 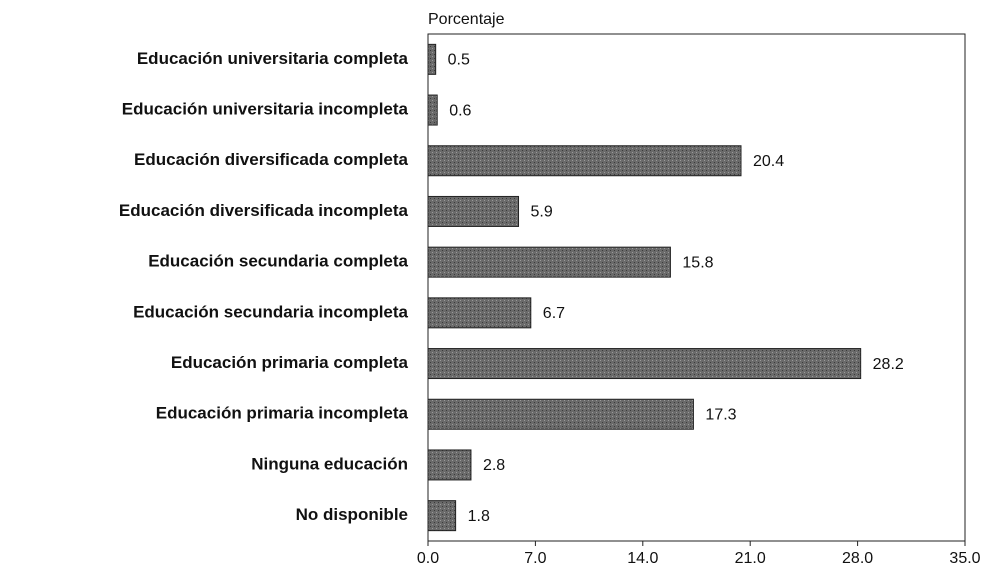 What do you see at coordinates (642, 558) in the screenshot?
I see `x-tick-label: 14.0` at bounding box center [642, 558].